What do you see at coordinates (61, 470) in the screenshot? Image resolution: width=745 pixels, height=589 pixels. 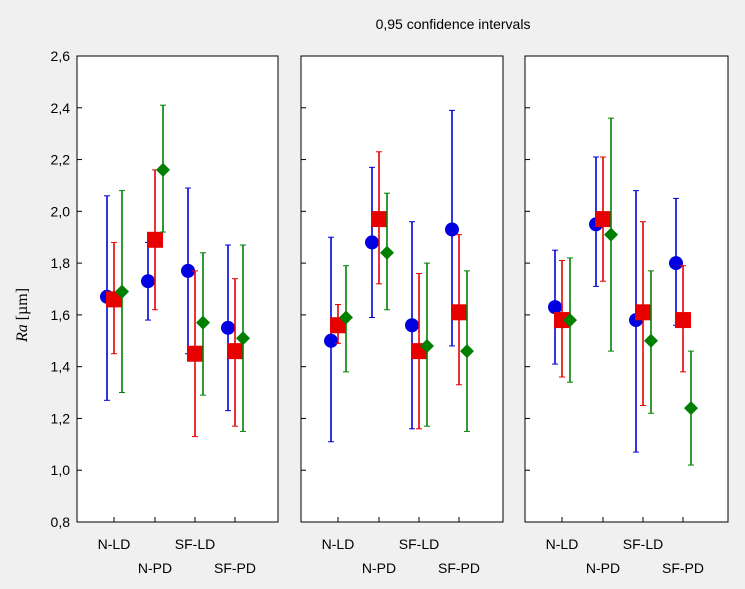 I see `y-tick-label: 1,0` at bounding box center [61, 470].